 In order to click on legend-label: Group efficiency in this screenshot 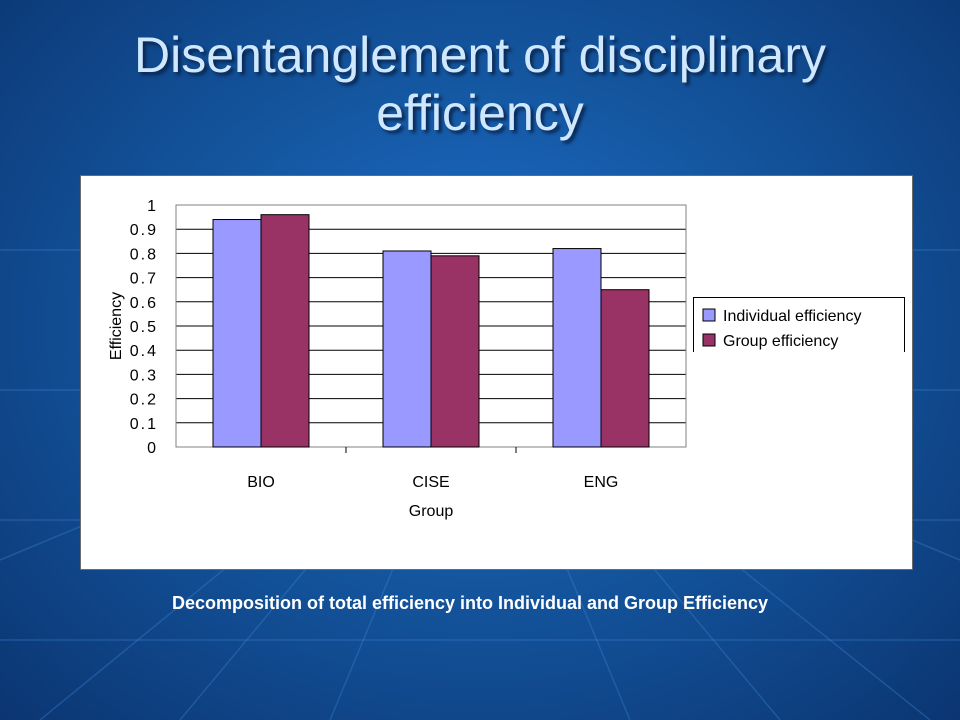, I will do `click(780, 341)`.